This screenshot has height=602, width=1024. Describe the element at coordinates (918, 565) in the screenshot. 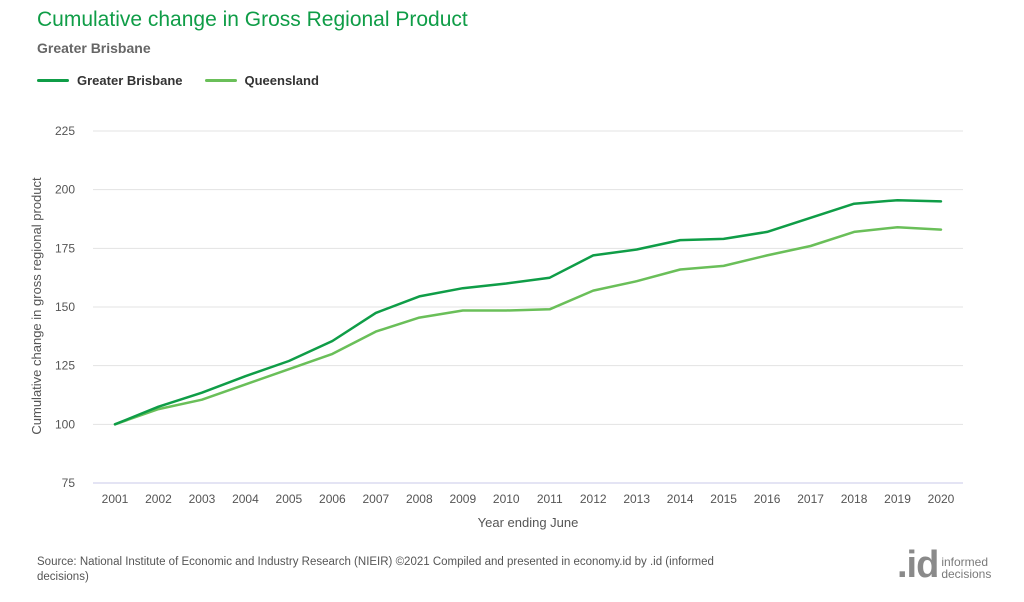

I see `logo-mark: .id` at that location.